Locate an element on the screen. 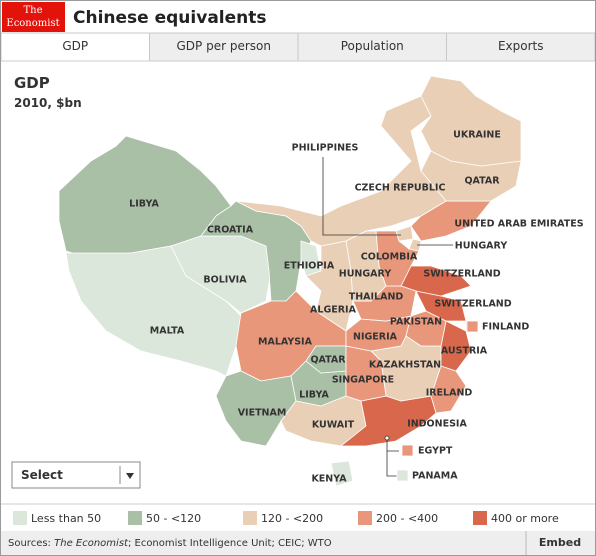 The width and height of the screenshot is (596, 556). legend-label: 400 or more is located at coordinates (525, 518).